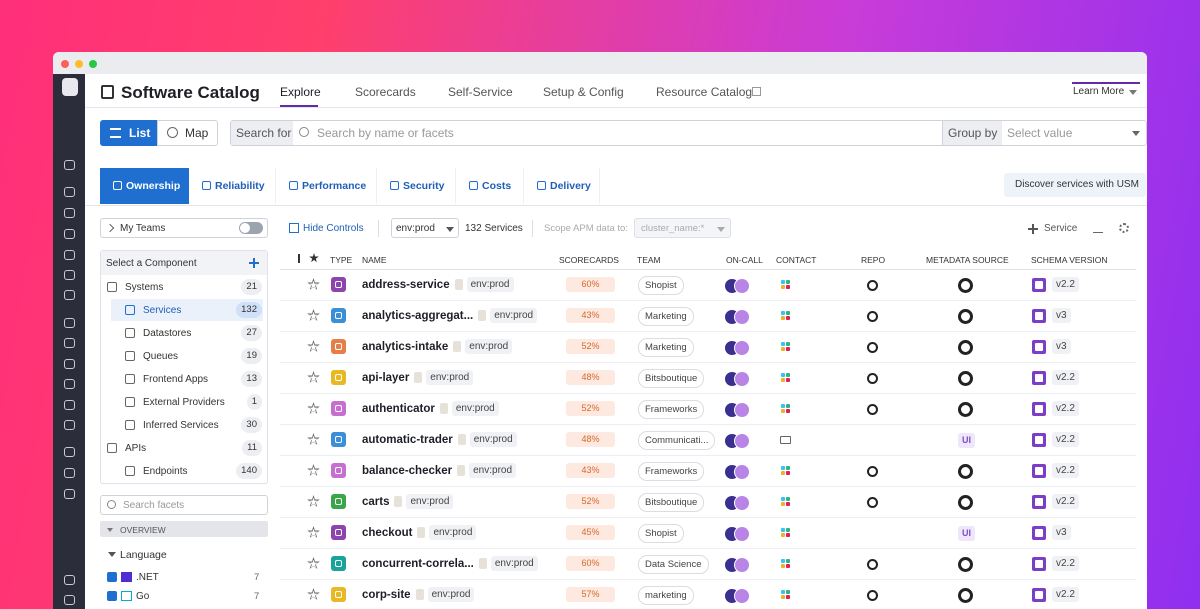  I want to click on facet-search-box, so click(184, 505).